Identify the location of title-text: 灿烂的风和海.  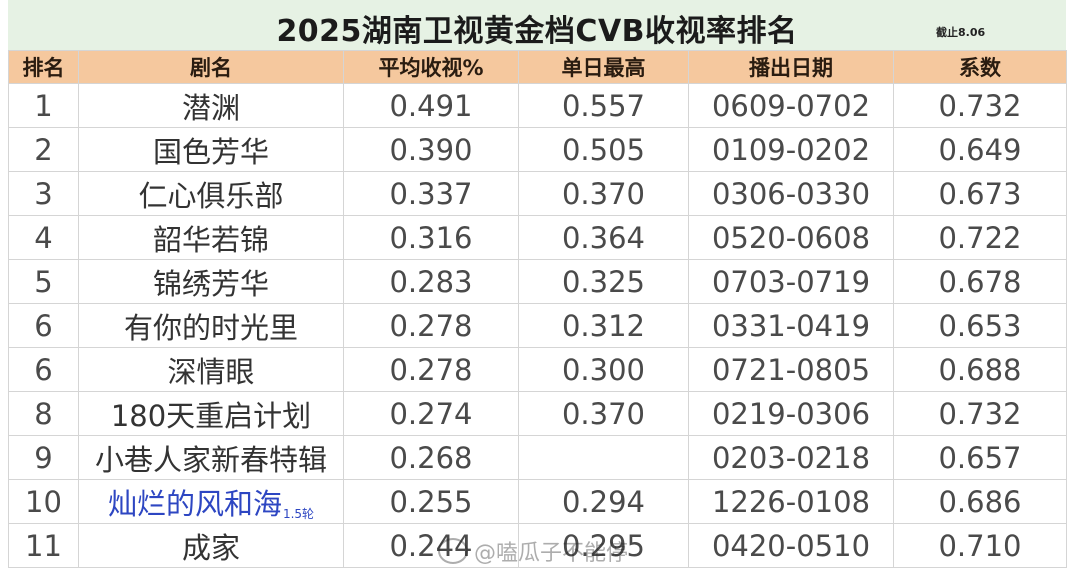
(194, 503).